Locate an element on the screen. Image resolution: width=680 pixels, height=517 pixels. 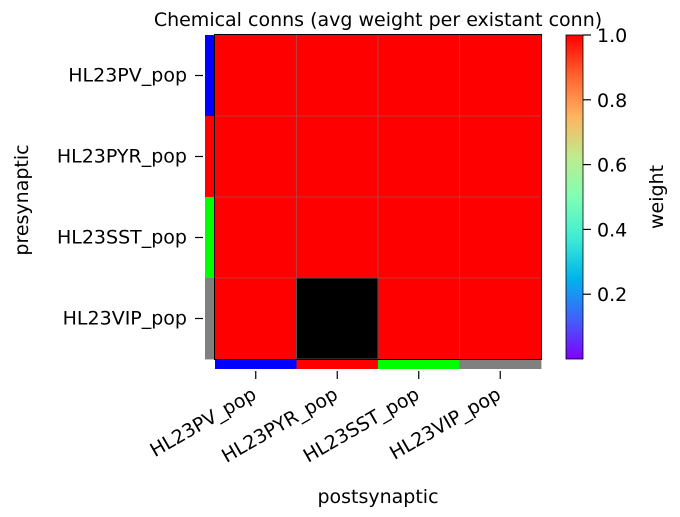
colorbar is located at coordinates (574, 197).